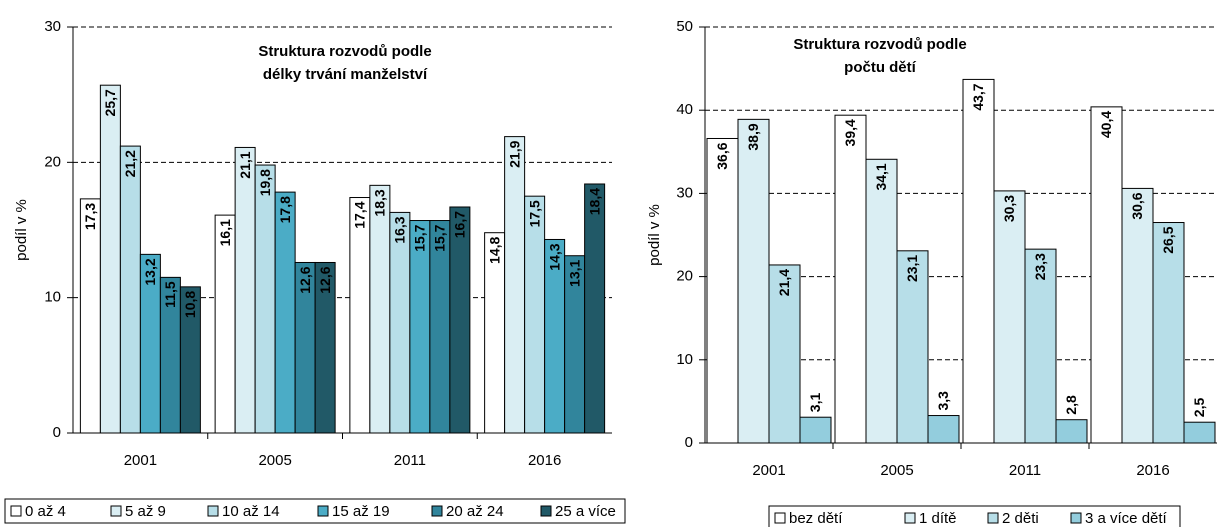  What do you see at coordinates (345, 74) in the screenshot?
I see `chart-title: délky trvání manželství` at bounding box center [345, 74].